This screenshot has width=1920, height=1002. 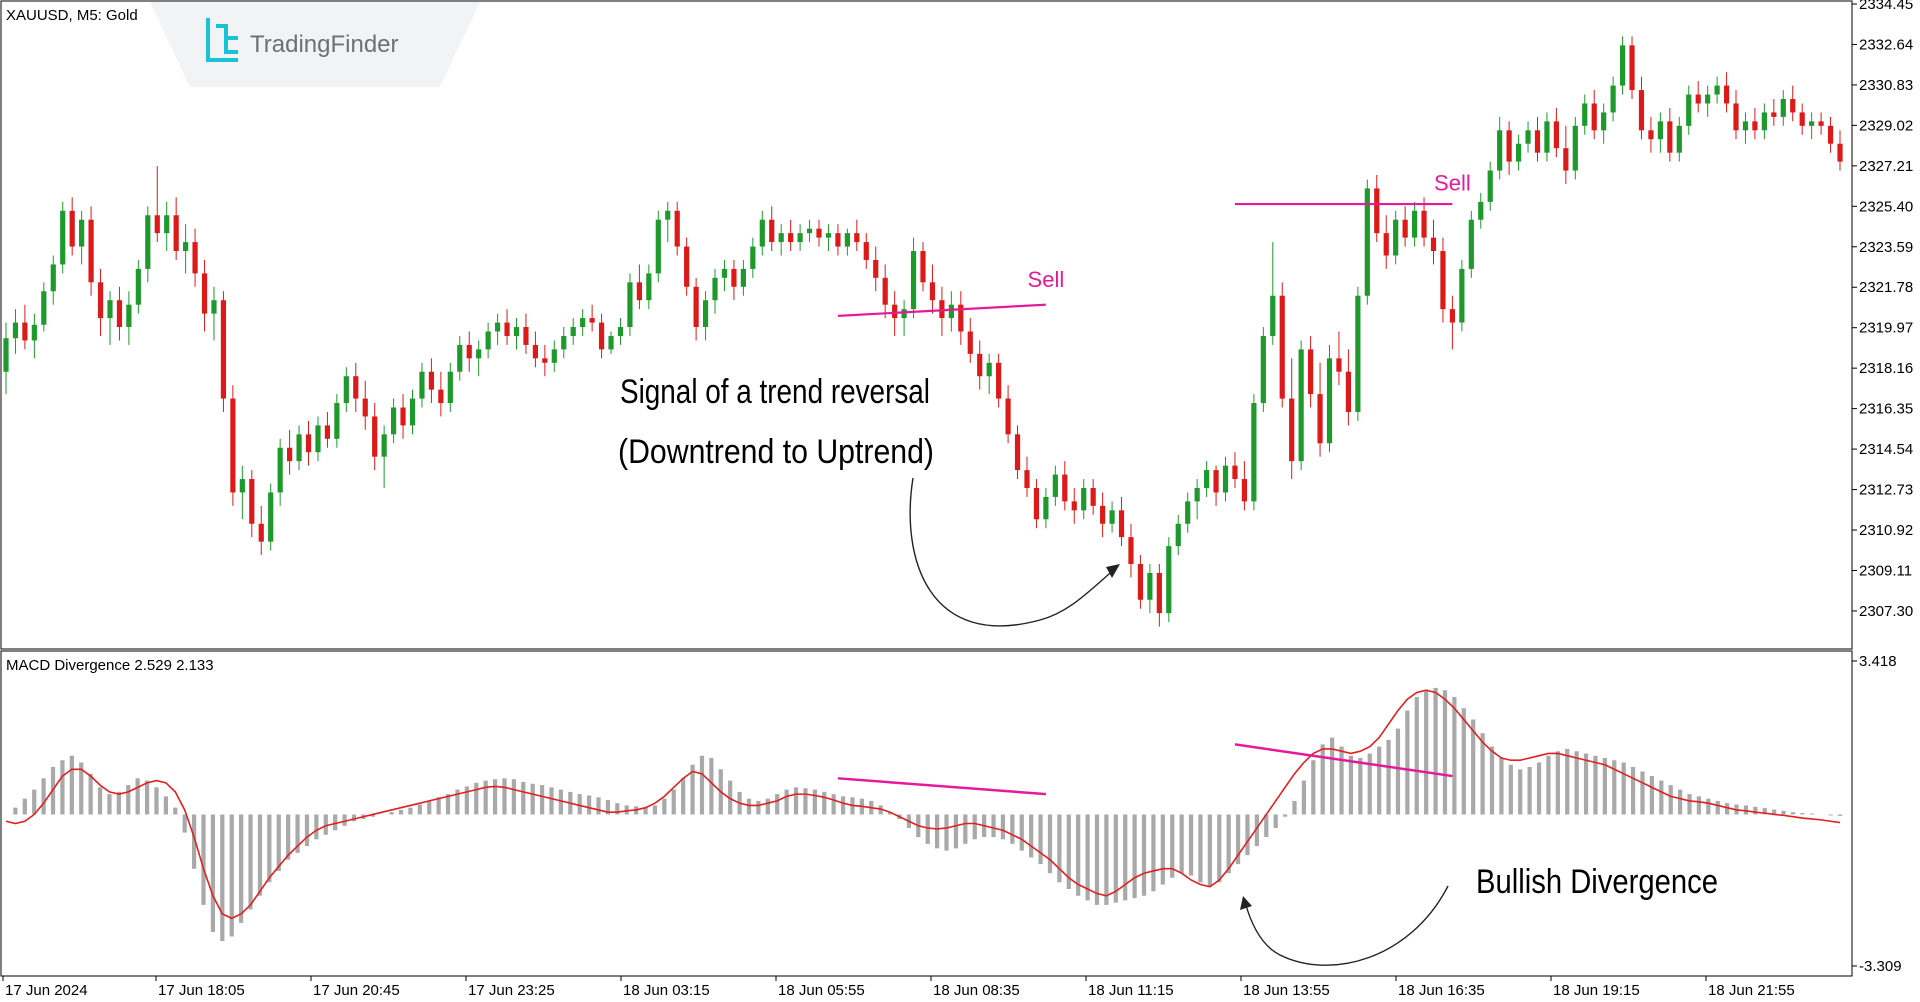 What do you see at coordinates (1154, 244) in the screenshot?
I see `signal-lines: SellSellBuySell` at bounding box center [1154, 244].